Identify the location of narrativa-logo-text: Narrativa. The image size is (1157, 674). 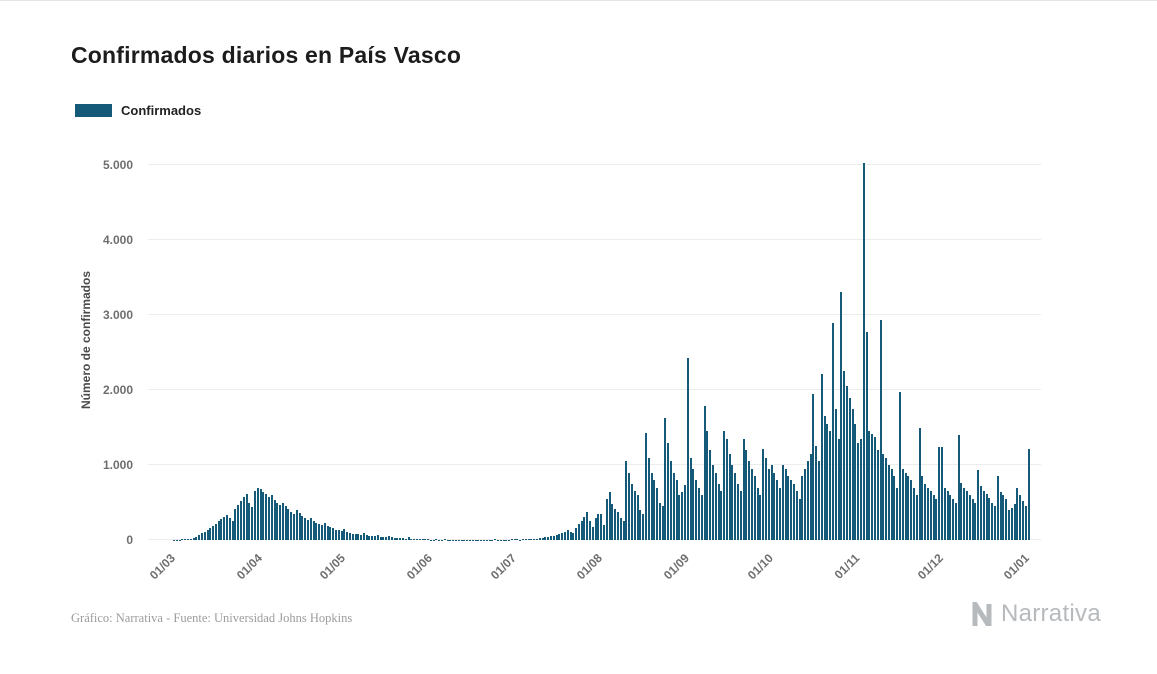
(1050, 613).